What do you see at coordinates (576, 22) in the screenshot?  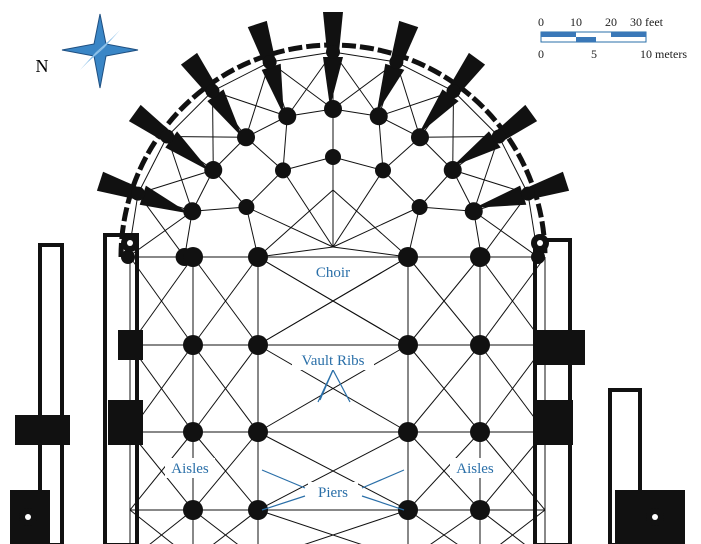 I see `scale-label: 10` at bounding box center [576, 22].